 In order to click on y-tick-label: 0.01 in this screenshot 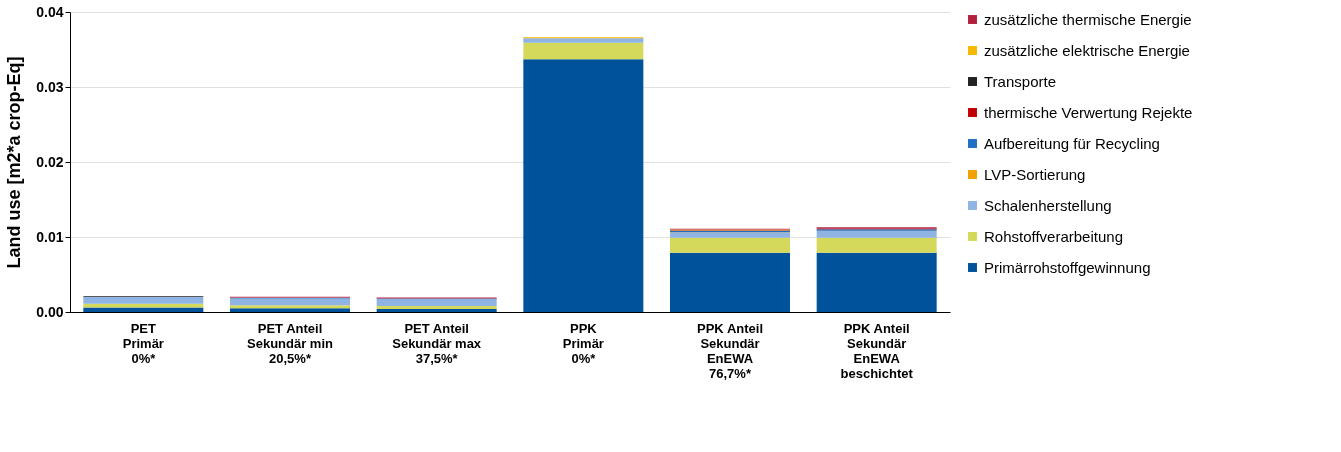, I will do `click(50, 236)`.